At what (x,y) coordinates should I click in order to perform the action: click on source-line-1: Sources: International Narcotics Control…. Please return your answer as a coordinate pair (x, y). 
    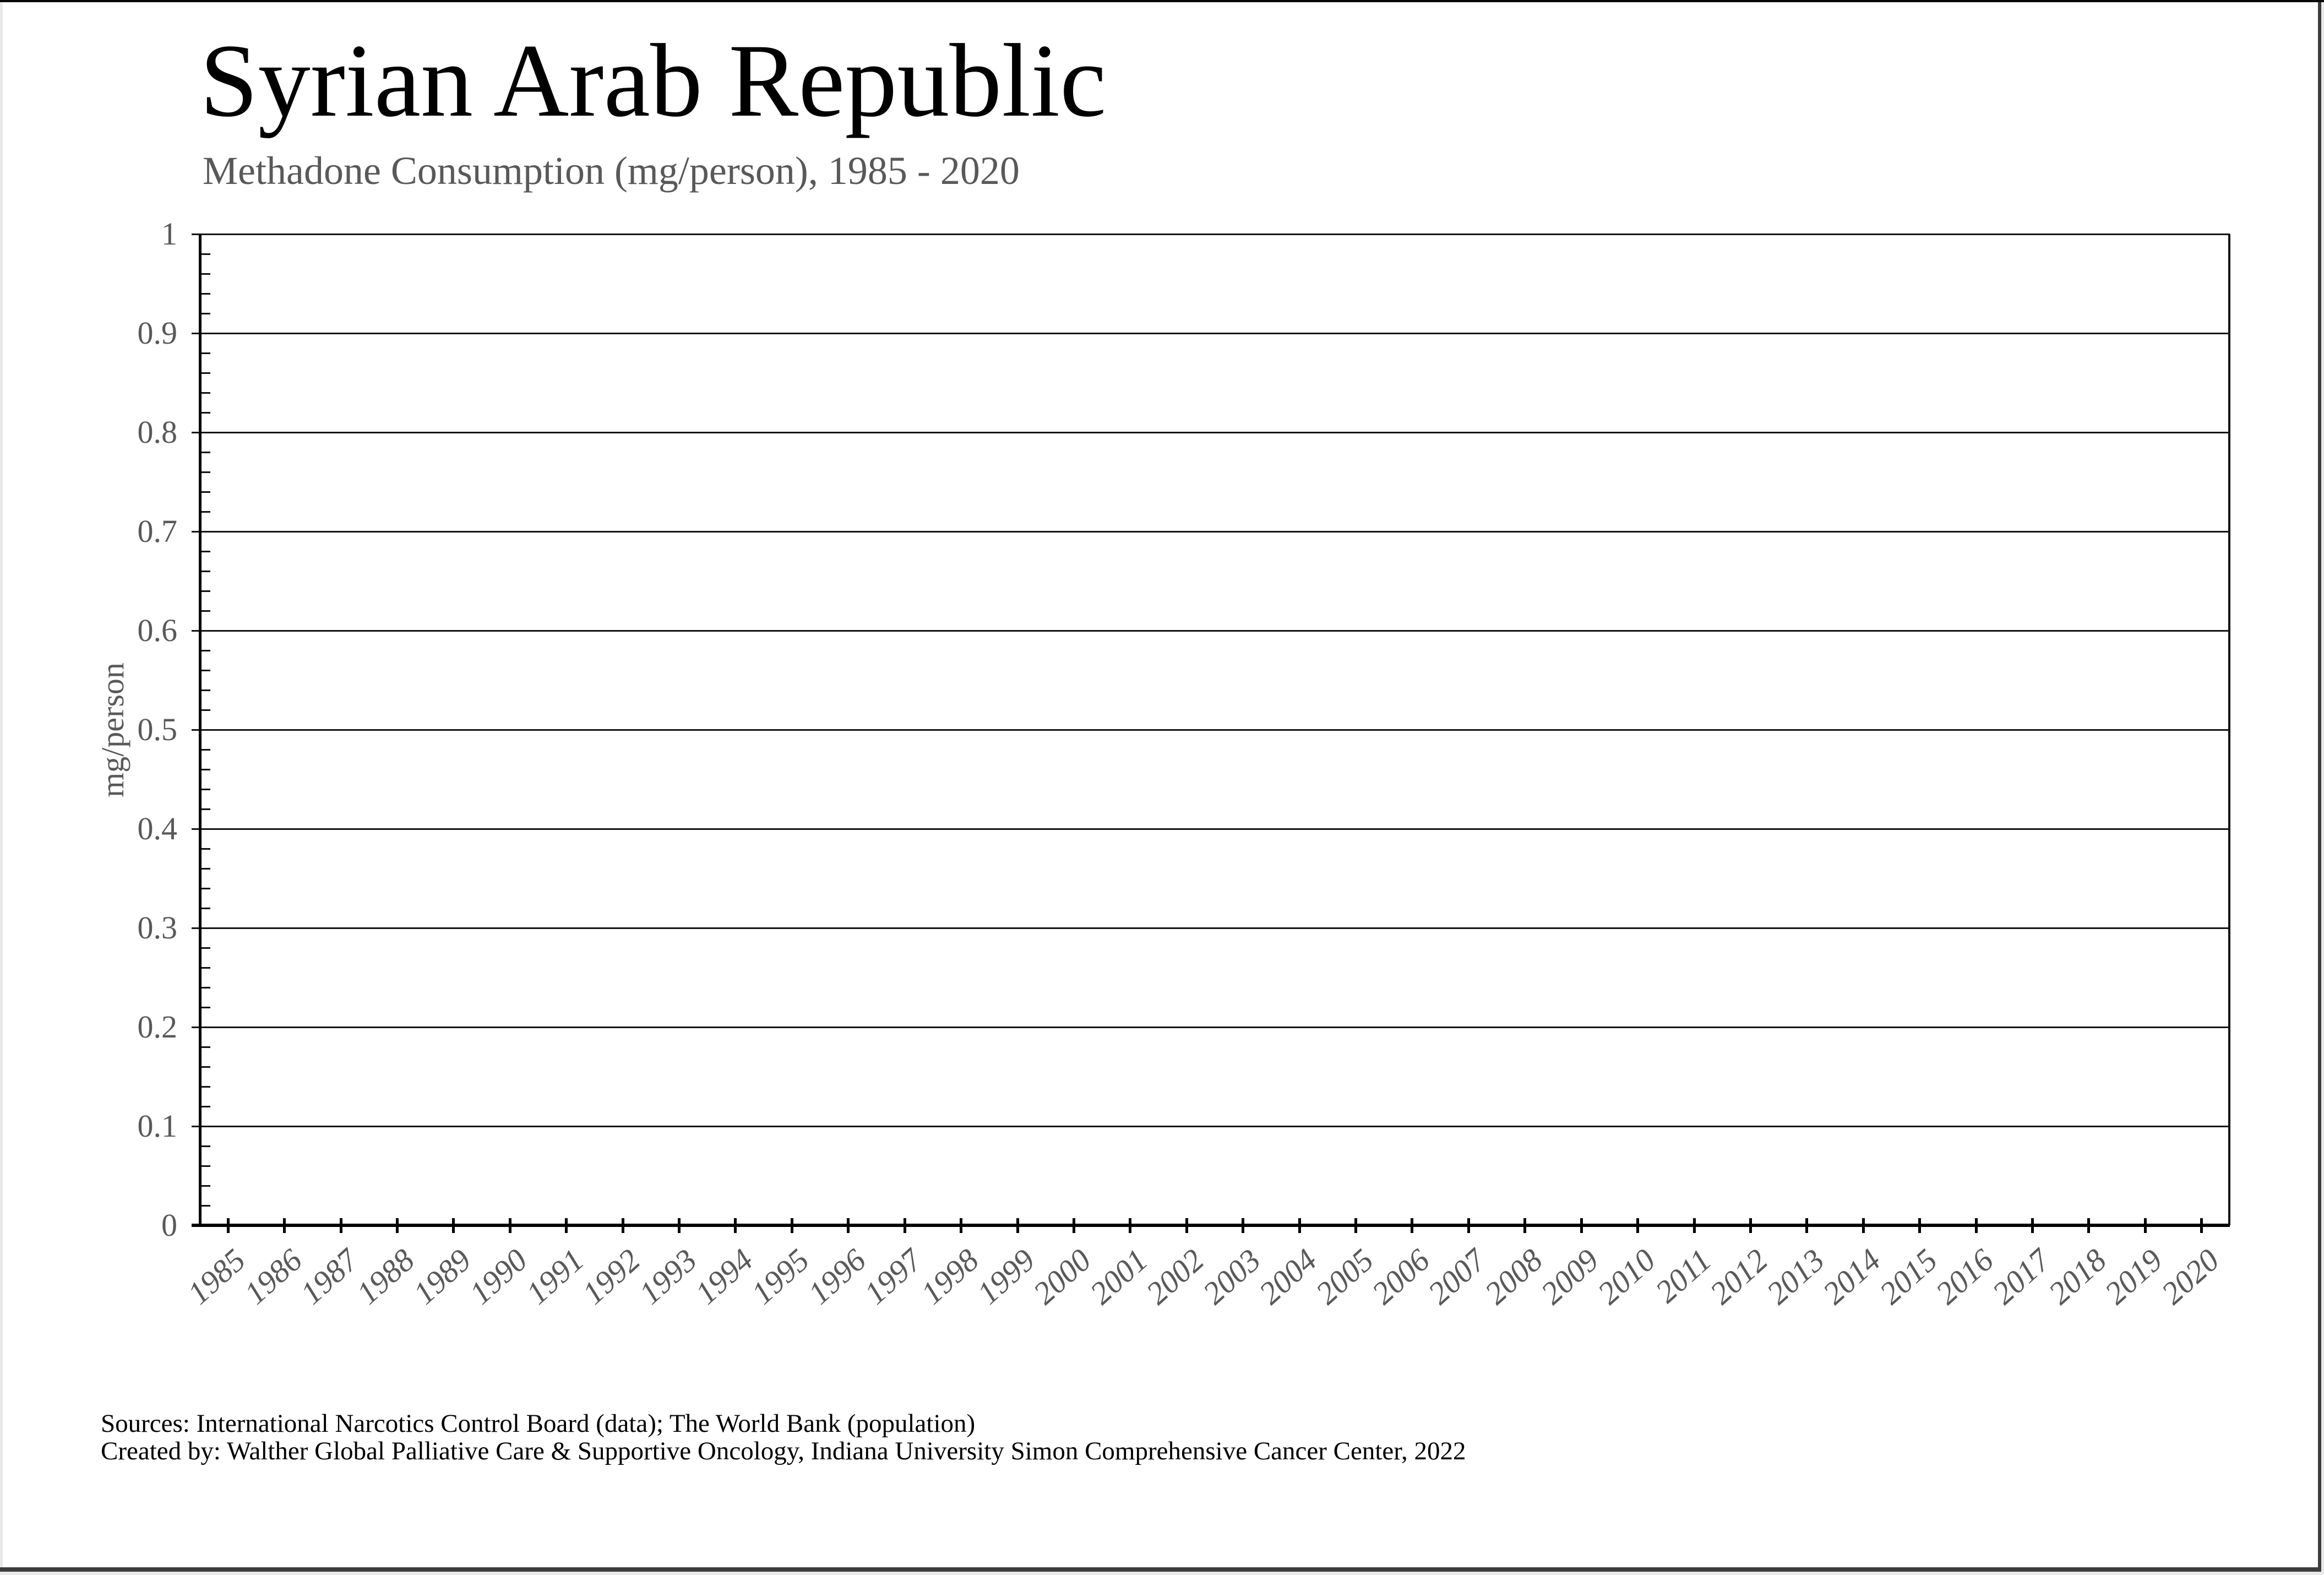
    Looking at the image, I should click on (538, 1424).